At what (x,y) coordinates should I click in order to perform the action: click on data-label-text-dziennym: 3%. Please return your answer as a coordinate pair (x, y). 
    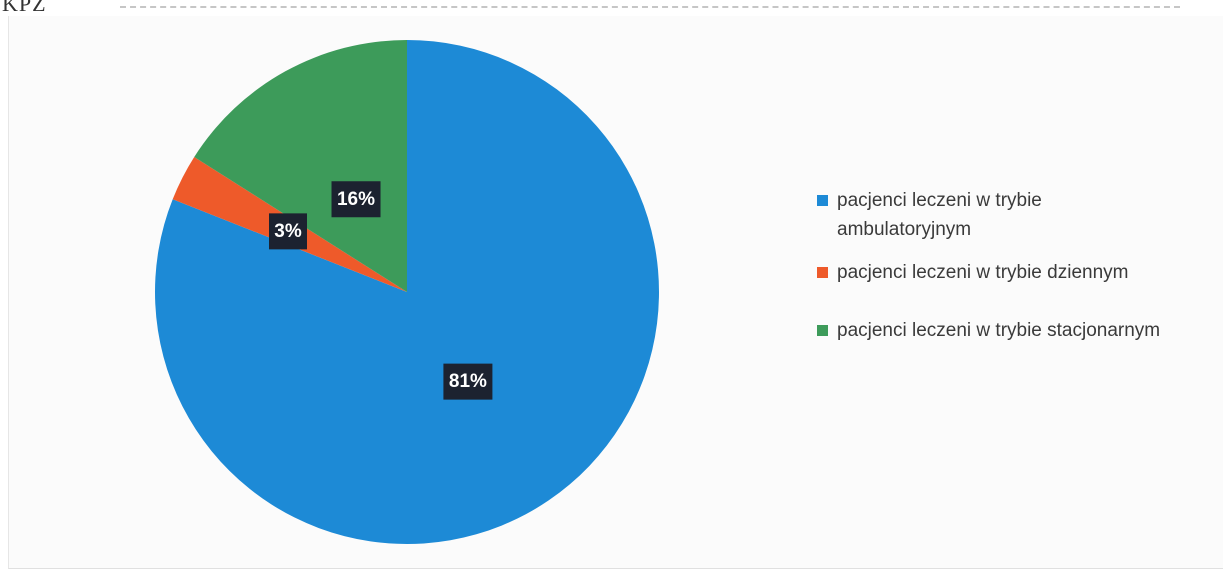
    Looking at the image, I should click on (288, 231).